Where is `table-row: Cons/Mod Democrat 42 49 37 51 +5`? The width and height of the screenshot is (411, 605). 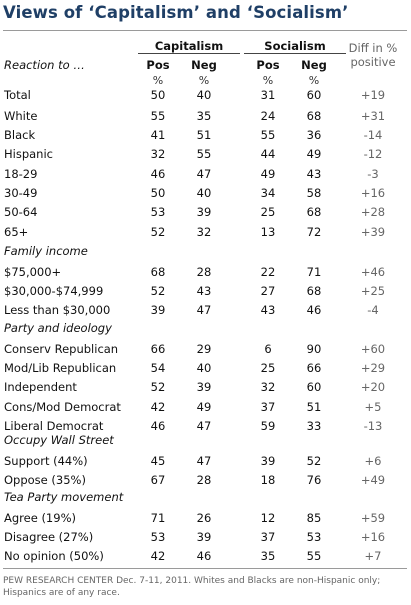
table-row: Cons/Mod Democrat 42 49 37 51 +5 is located at coordinates (205, 408).